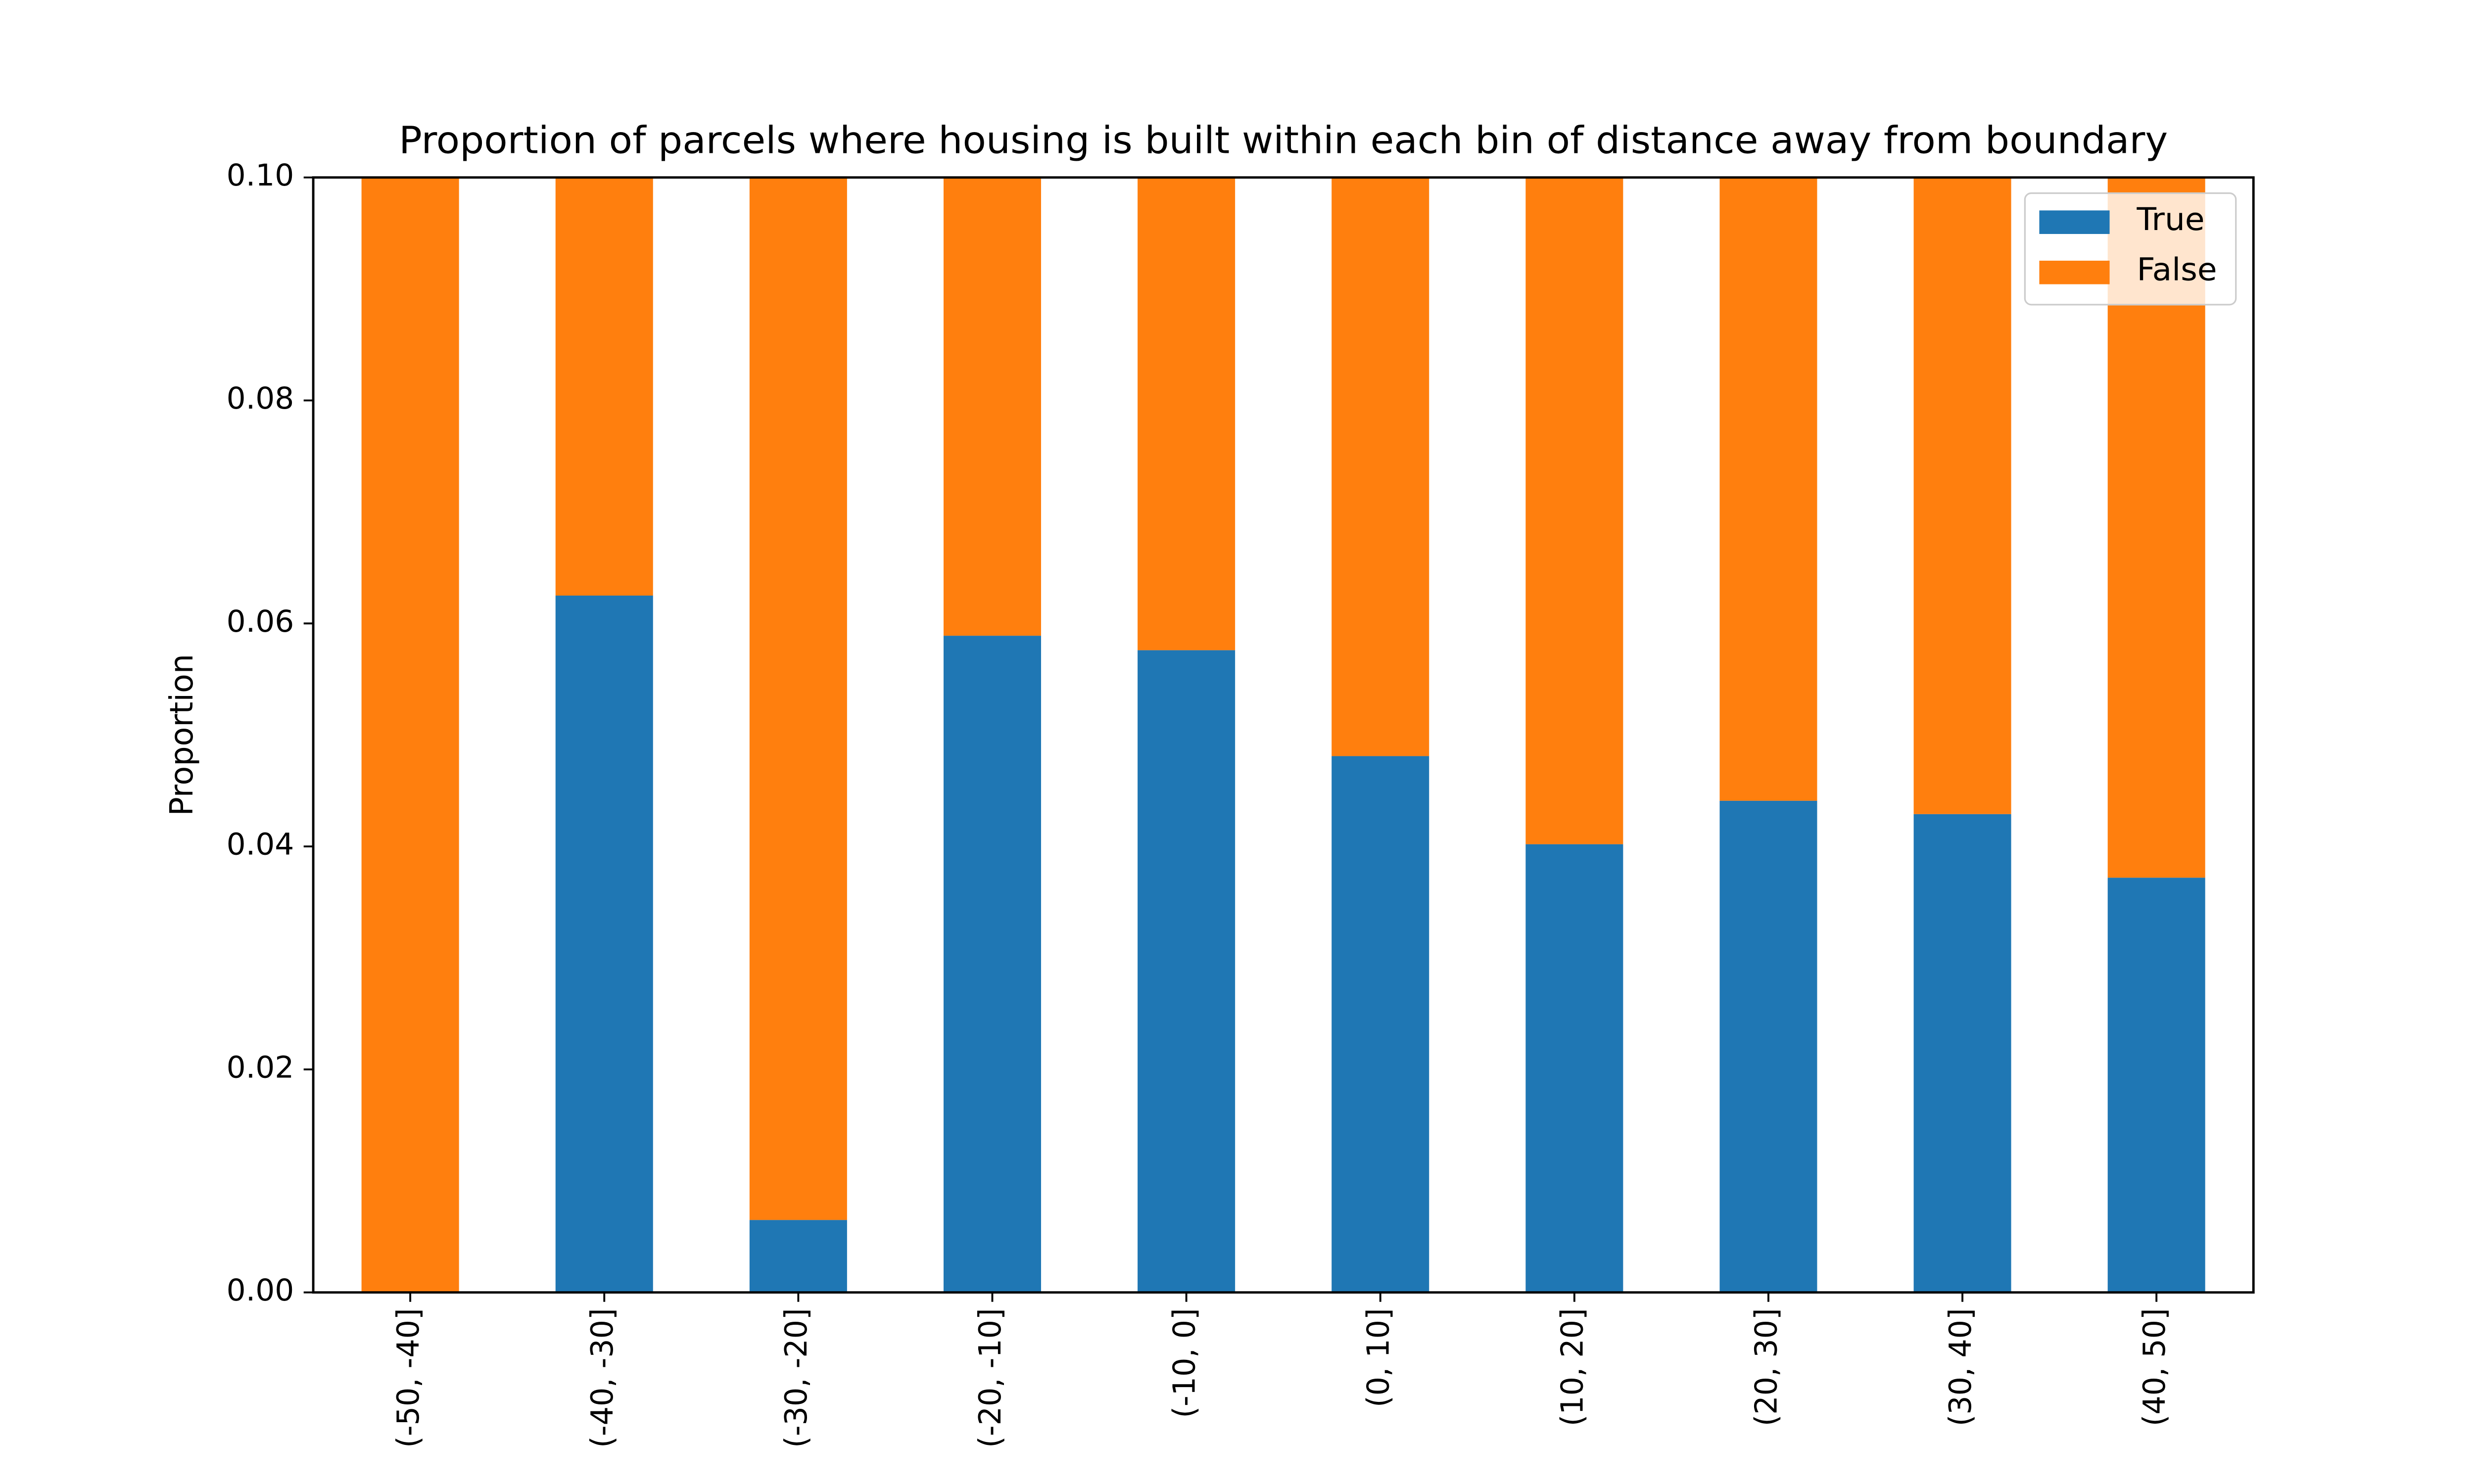 The image size is (2474, 1484). What do you see at coordinates (409, 1377) in the screenshot?
I see `x-tick-label: (-50, -40]` at bounding box center [409, 1377].